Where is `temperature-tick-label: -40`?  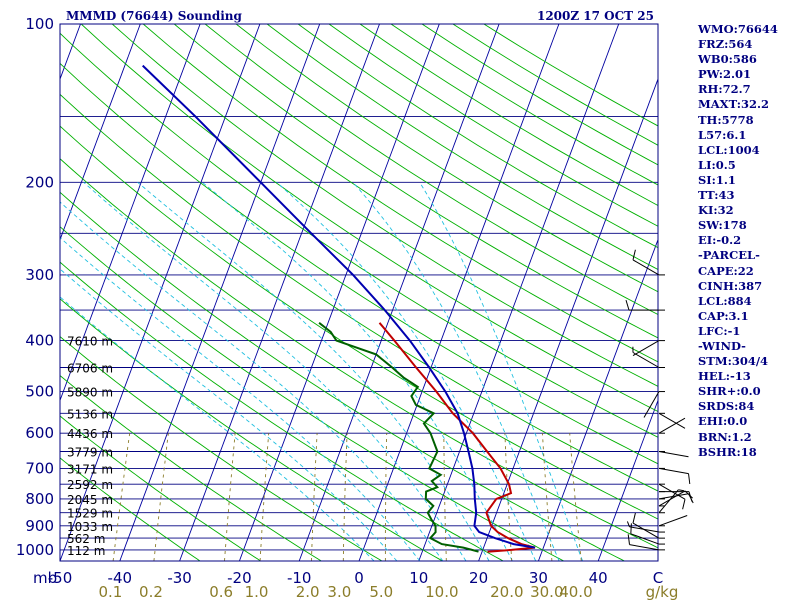
temperature-tick-label: -40 is located at coordinates (120, 578).